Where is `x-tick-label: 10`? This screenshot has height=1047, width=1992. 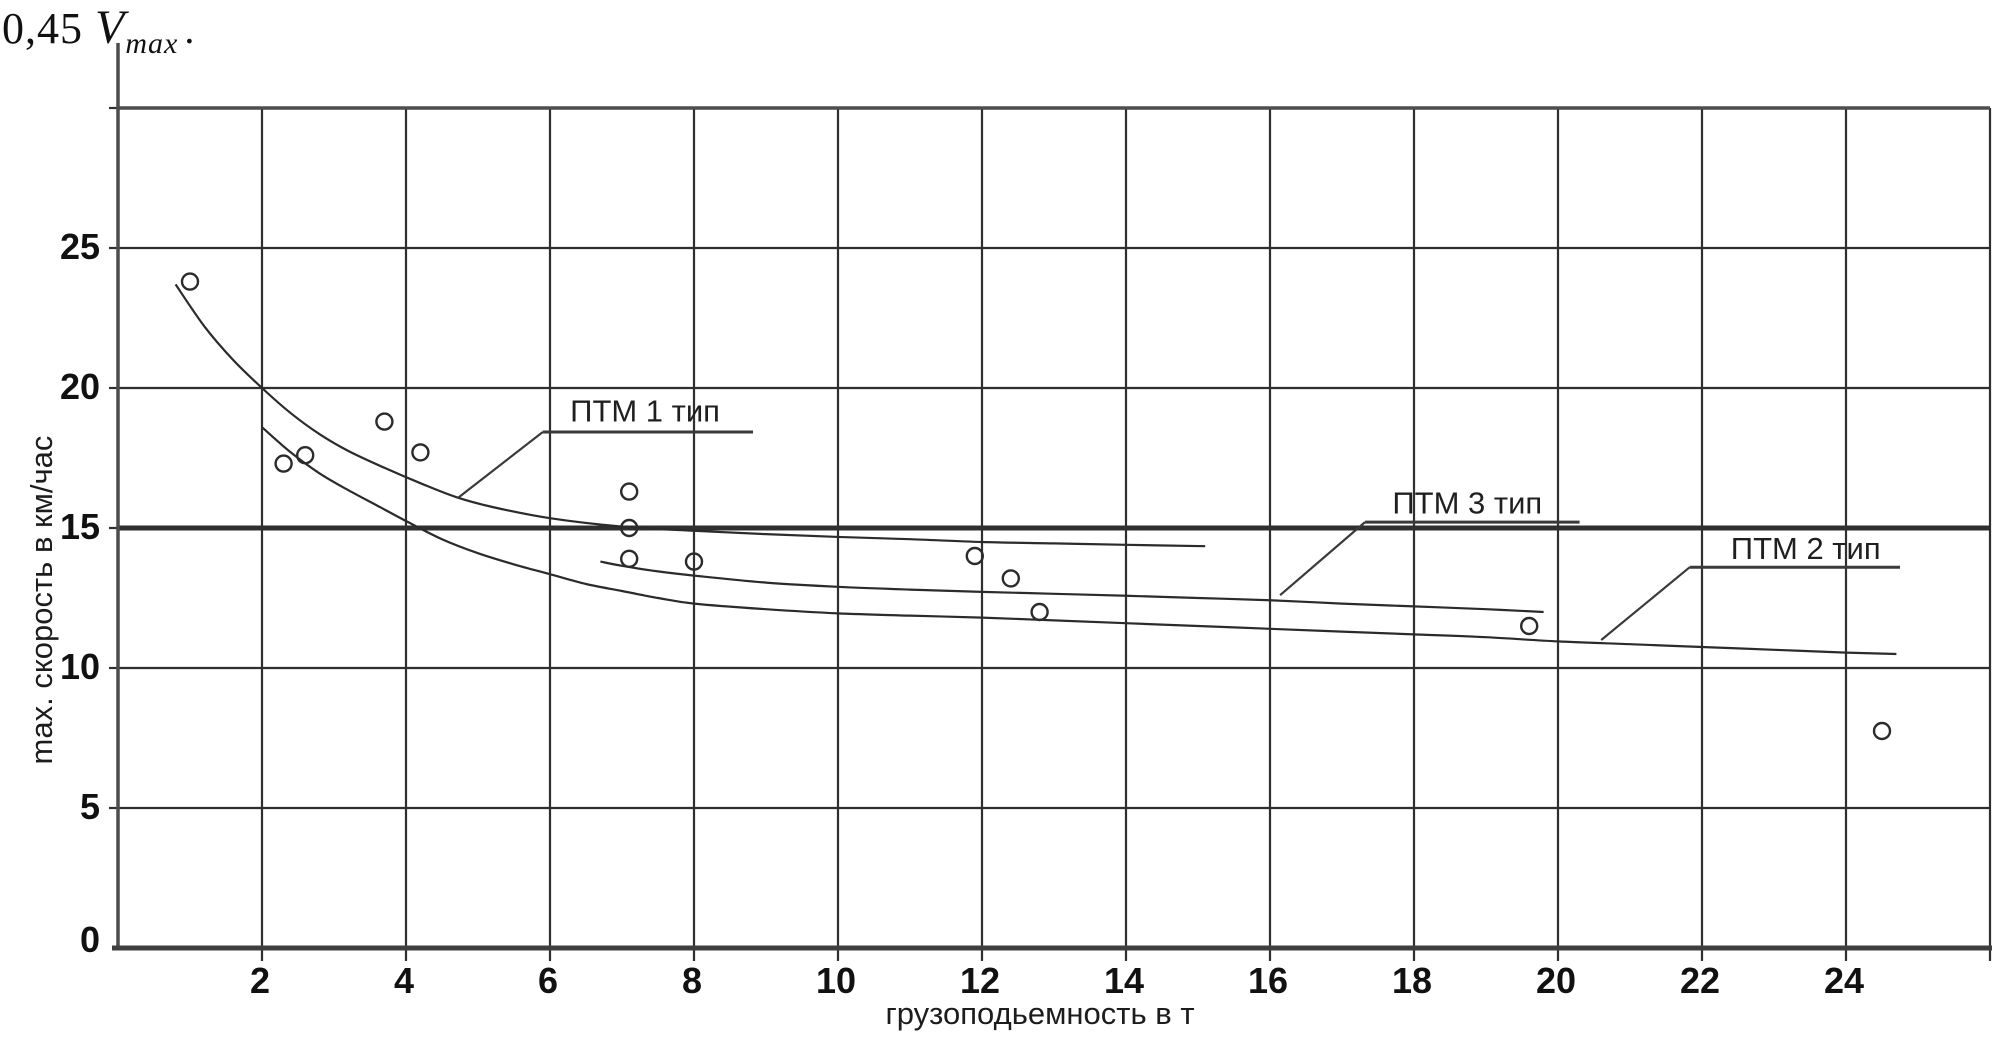
x-tick-label: 10 is located at coordinates (836, 980).